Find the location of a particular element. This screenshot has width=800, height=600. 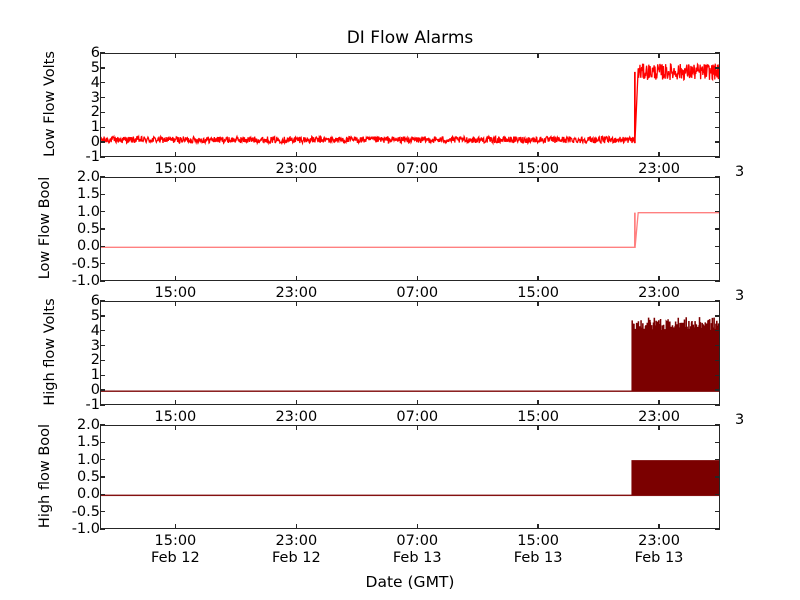

x-tick-label: 23:00 Feb 13 is located at coordinates (659, 550).